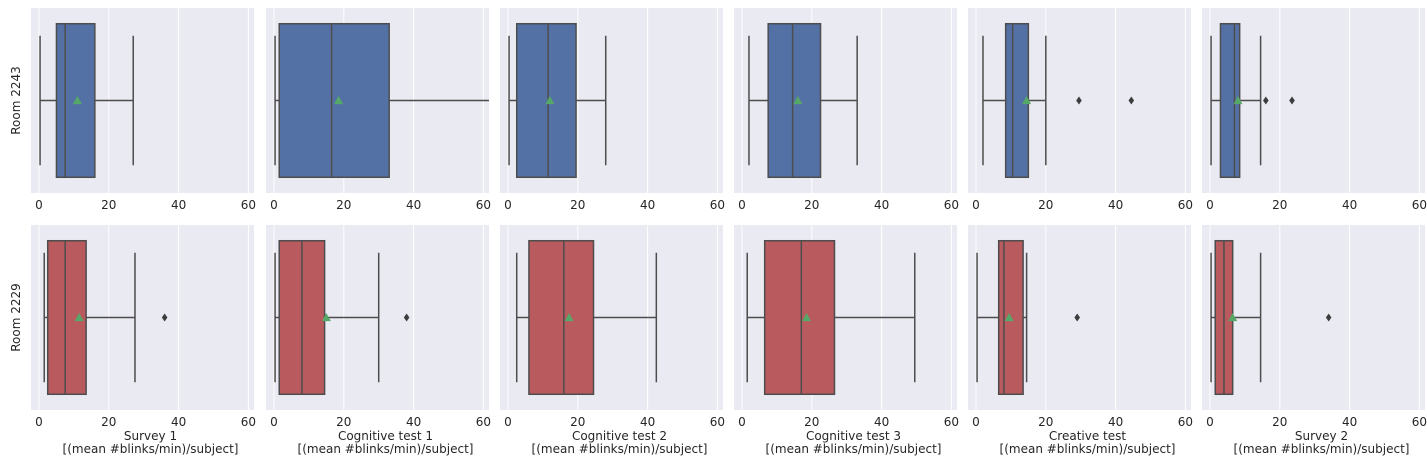 The width and height of the screenshot is (1427, 466). Describe the element at coordinates (16, 100) in the screenshot. I see `row-label: Room 2243` at that location.